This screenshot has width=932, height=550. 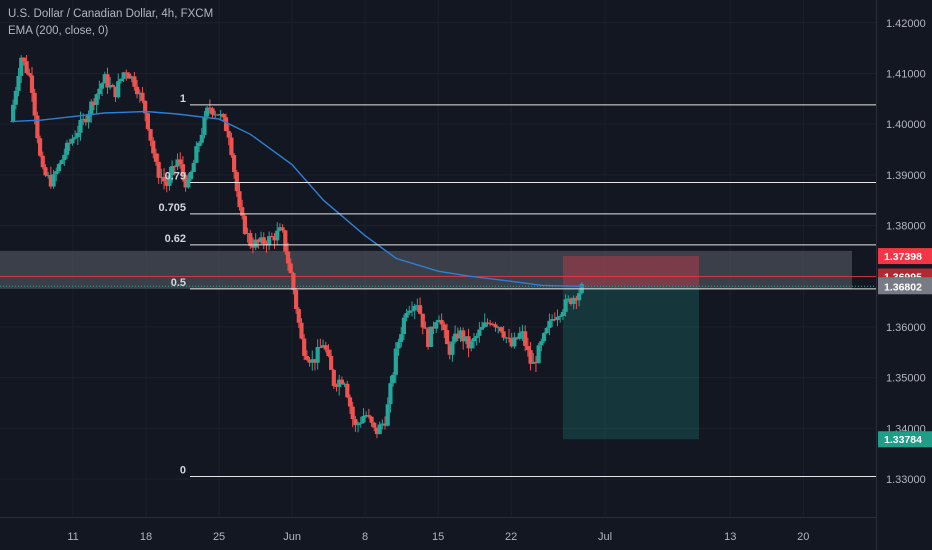 I want to click on time-tick-label: 25, so click(x=219, y=537).